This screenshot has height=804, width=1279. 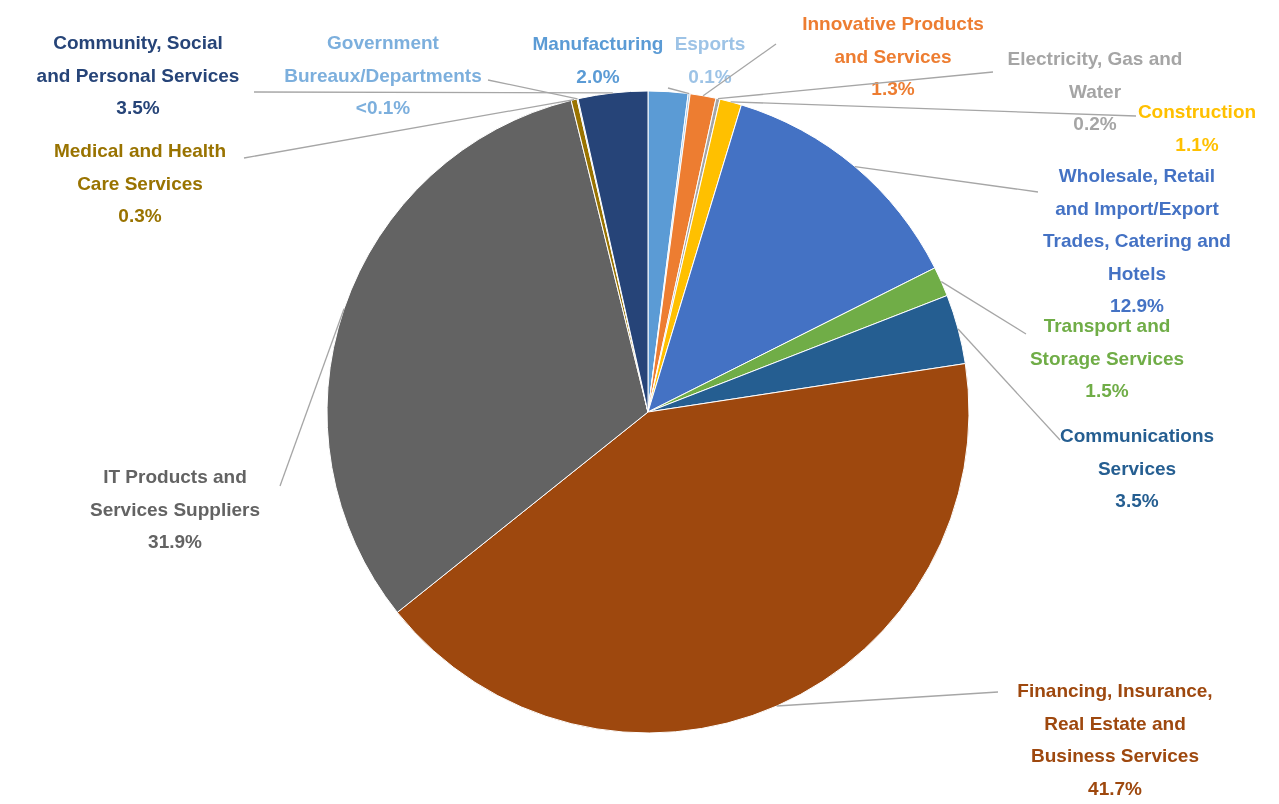 I want to click on data-label: 31.9%, so click(x=175, y=542).